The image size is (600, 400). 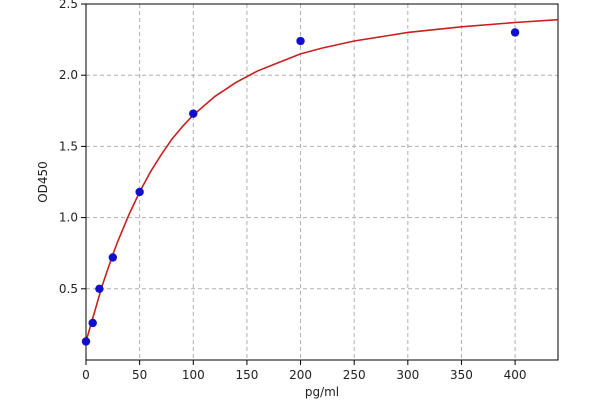 What do you see at coordinates (461, 375) in the screenshot?
I see `x-tick-label: 350` at bounding box center [461, 375].